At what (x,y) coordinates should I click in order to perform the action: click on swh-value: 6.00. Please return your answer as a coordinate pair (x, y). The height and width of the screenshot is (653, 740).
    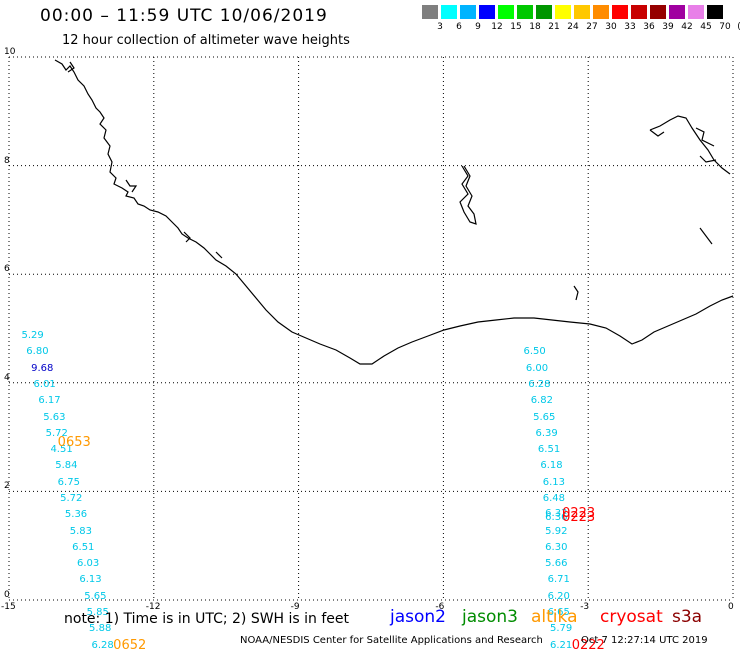
    Looking at the image, I should click on (537, 368).